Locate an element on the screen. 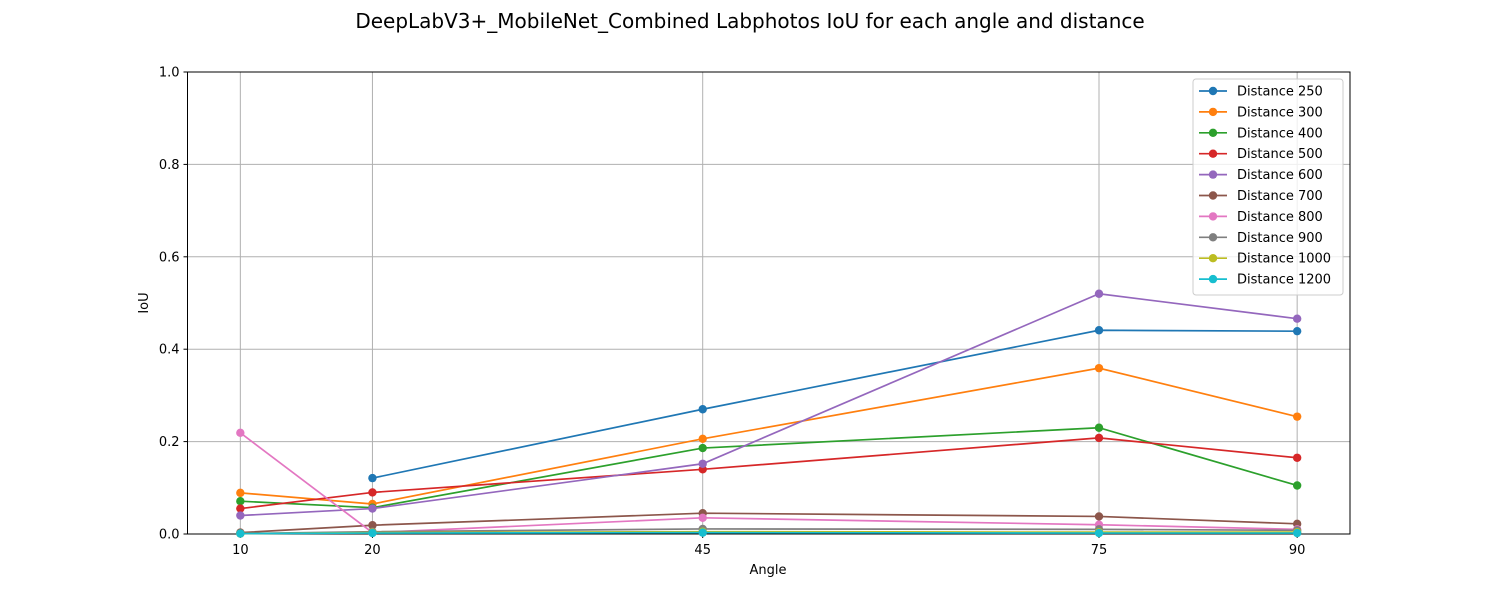 This screenshot has width=1500, height=600. legend-item: Distance 400 is located at coordinates (1261, 133).